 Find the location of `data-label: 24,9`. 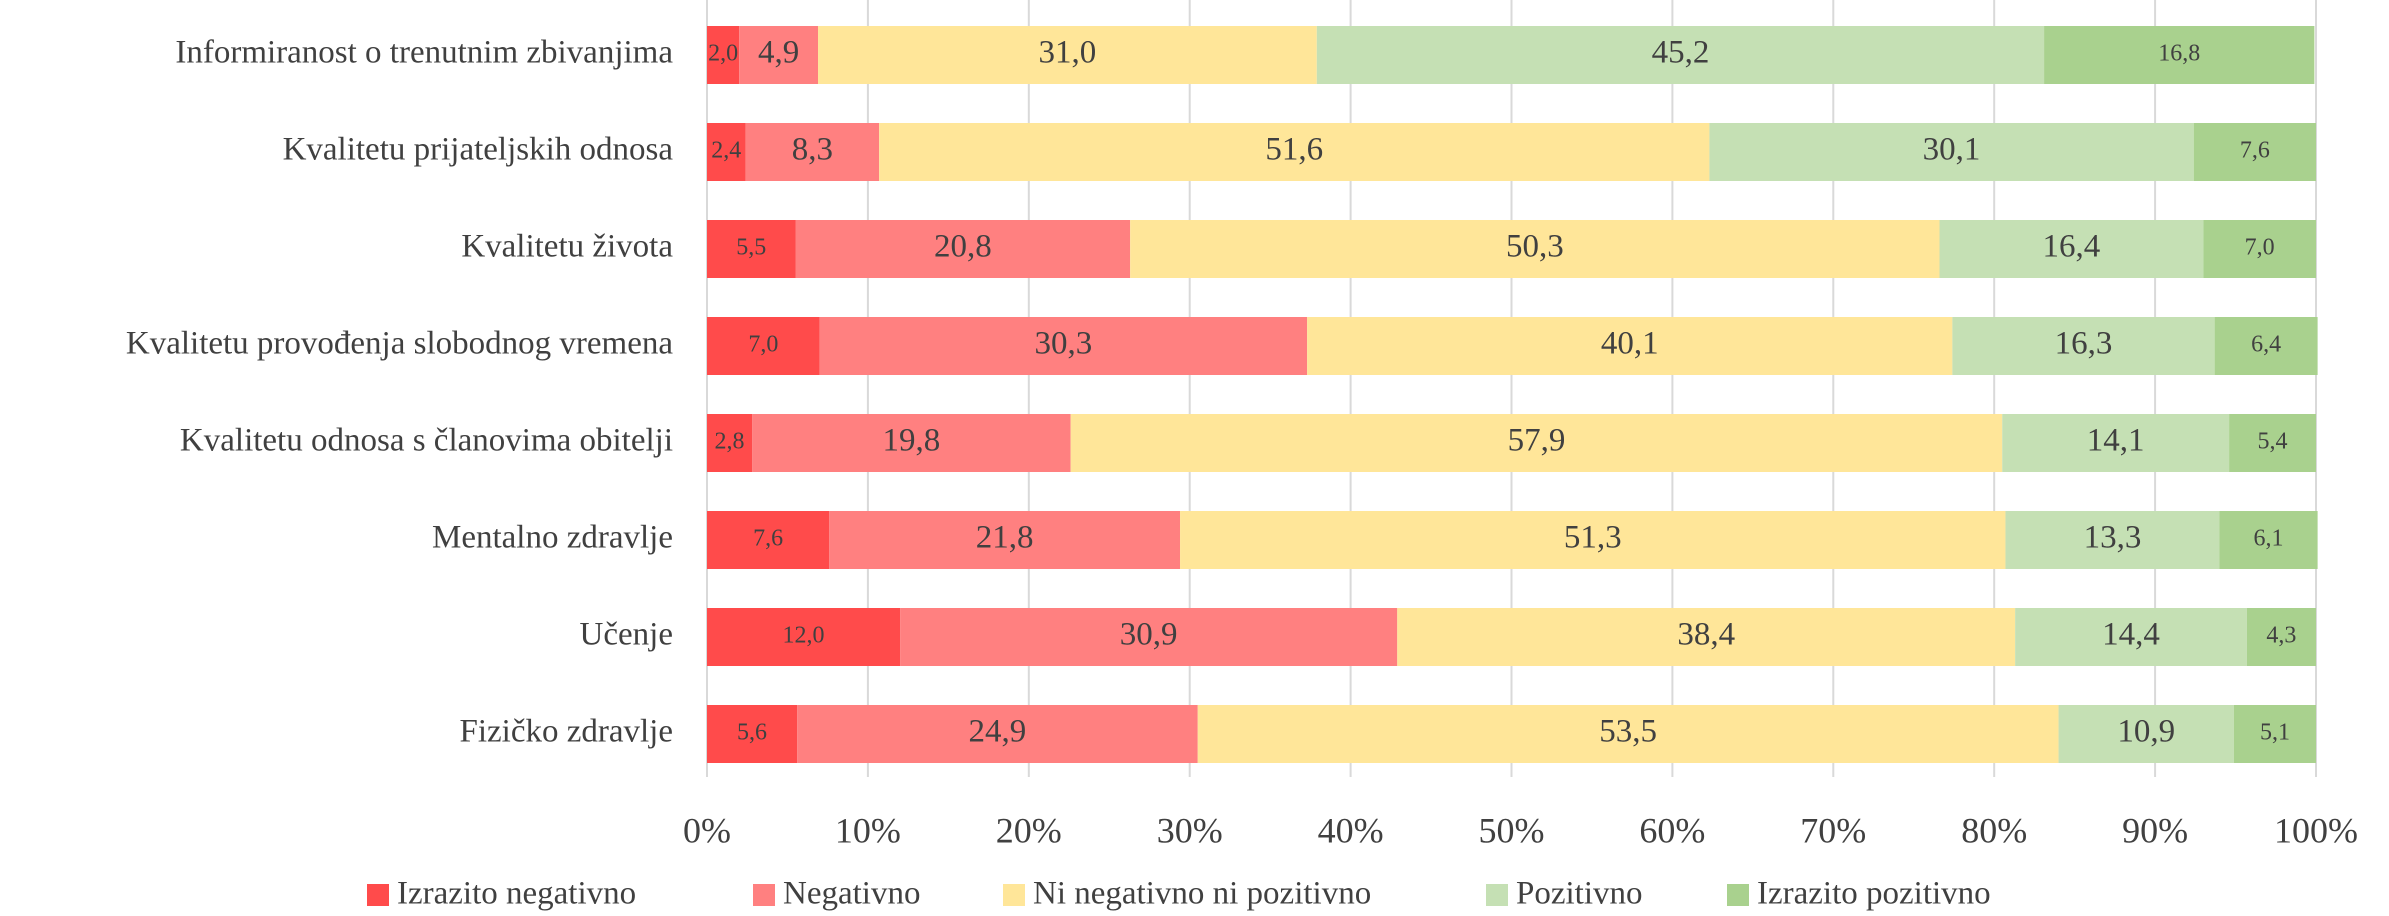

data-label: 24,9 is located at coordinates (998, 732).